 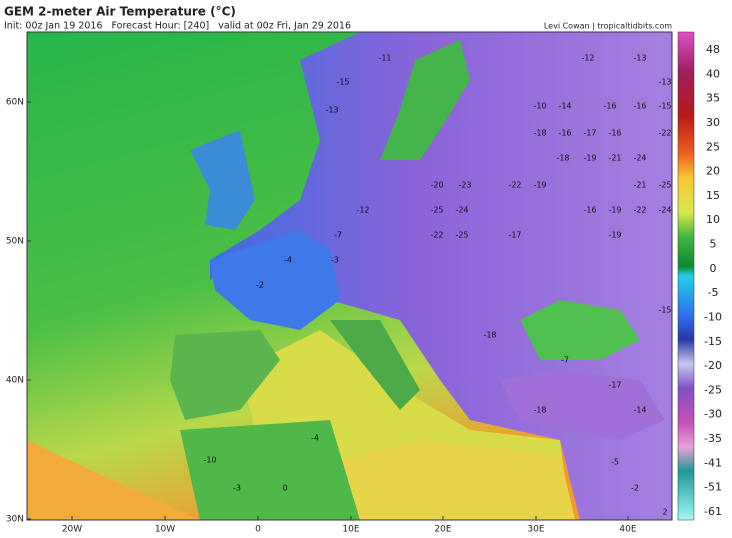 I want to click on lon-label: 10W, so click(x=165, y=530).